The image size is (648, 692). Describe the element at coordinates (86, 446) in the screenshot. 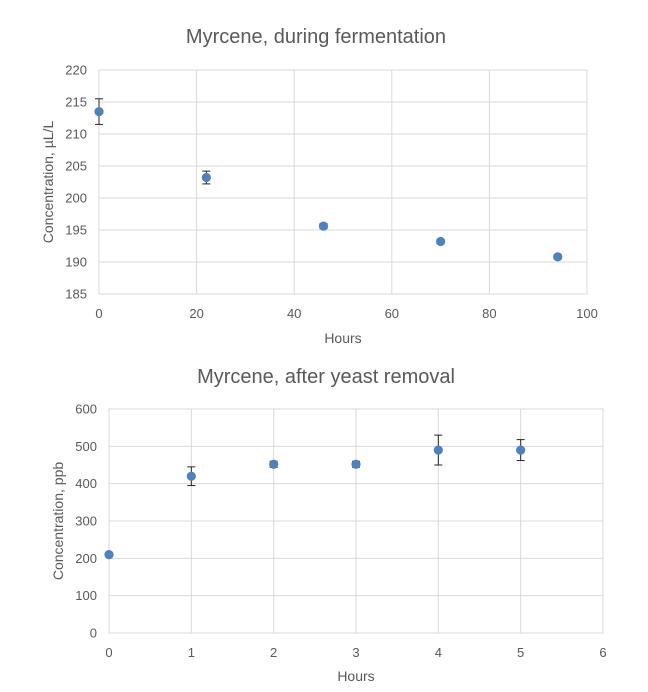

I see `y-tick-label: 500` at that location.